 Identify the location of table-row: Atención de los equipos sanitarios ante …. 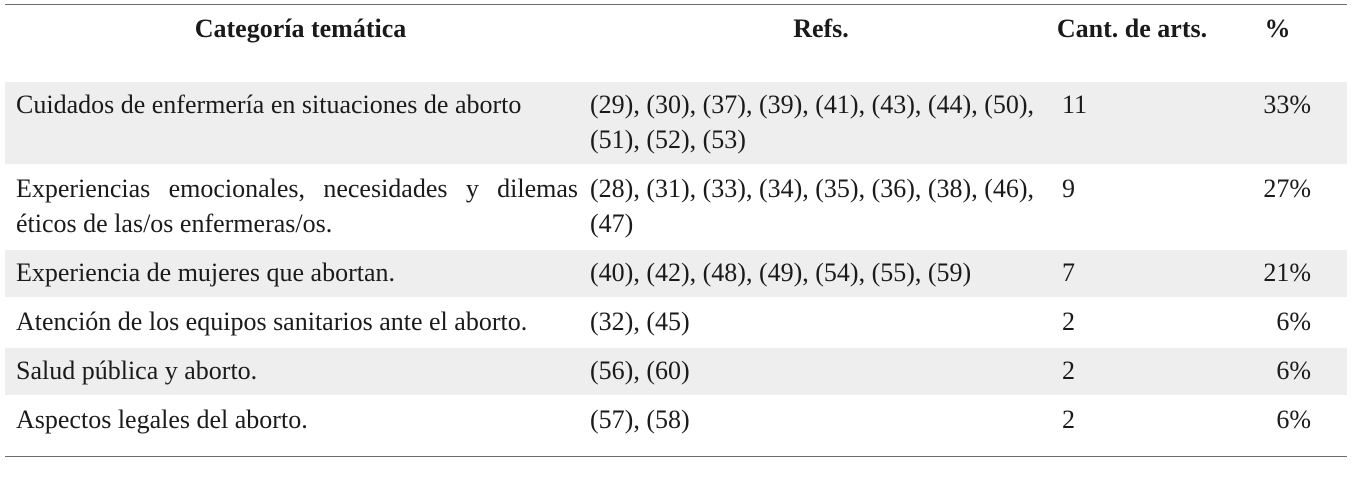
(676, 322).